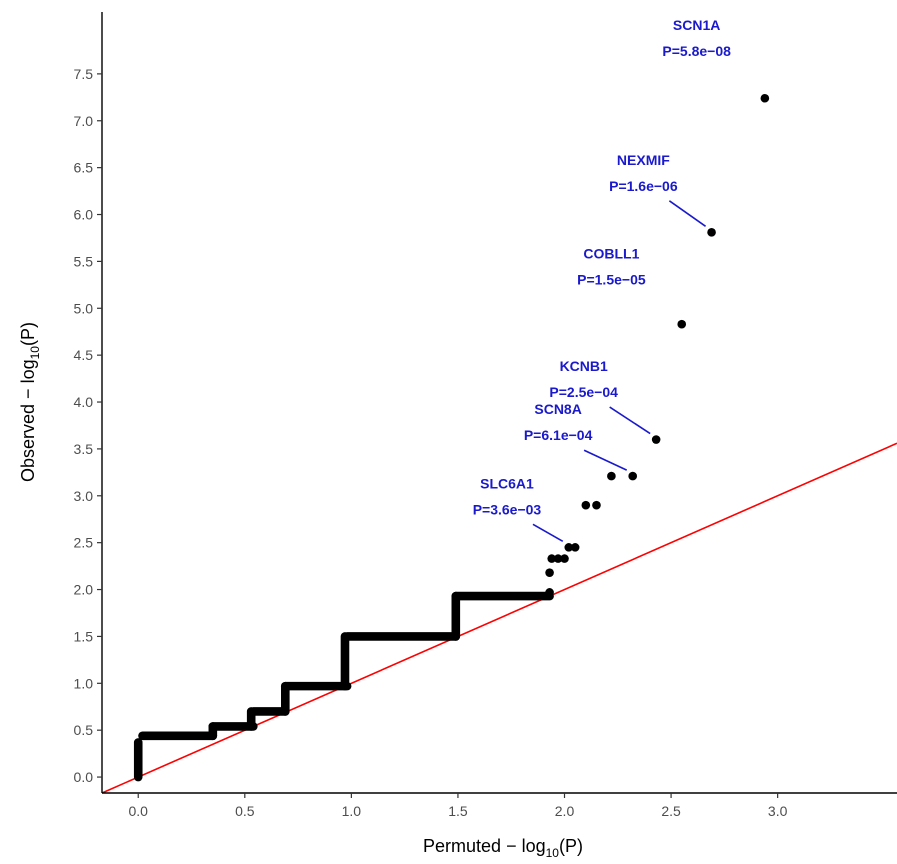  What do you see at coordinates (583, 392) in the screenshot?
I see `annotation-p-value: P=2.5e−04` at bounding box center [583, 392].